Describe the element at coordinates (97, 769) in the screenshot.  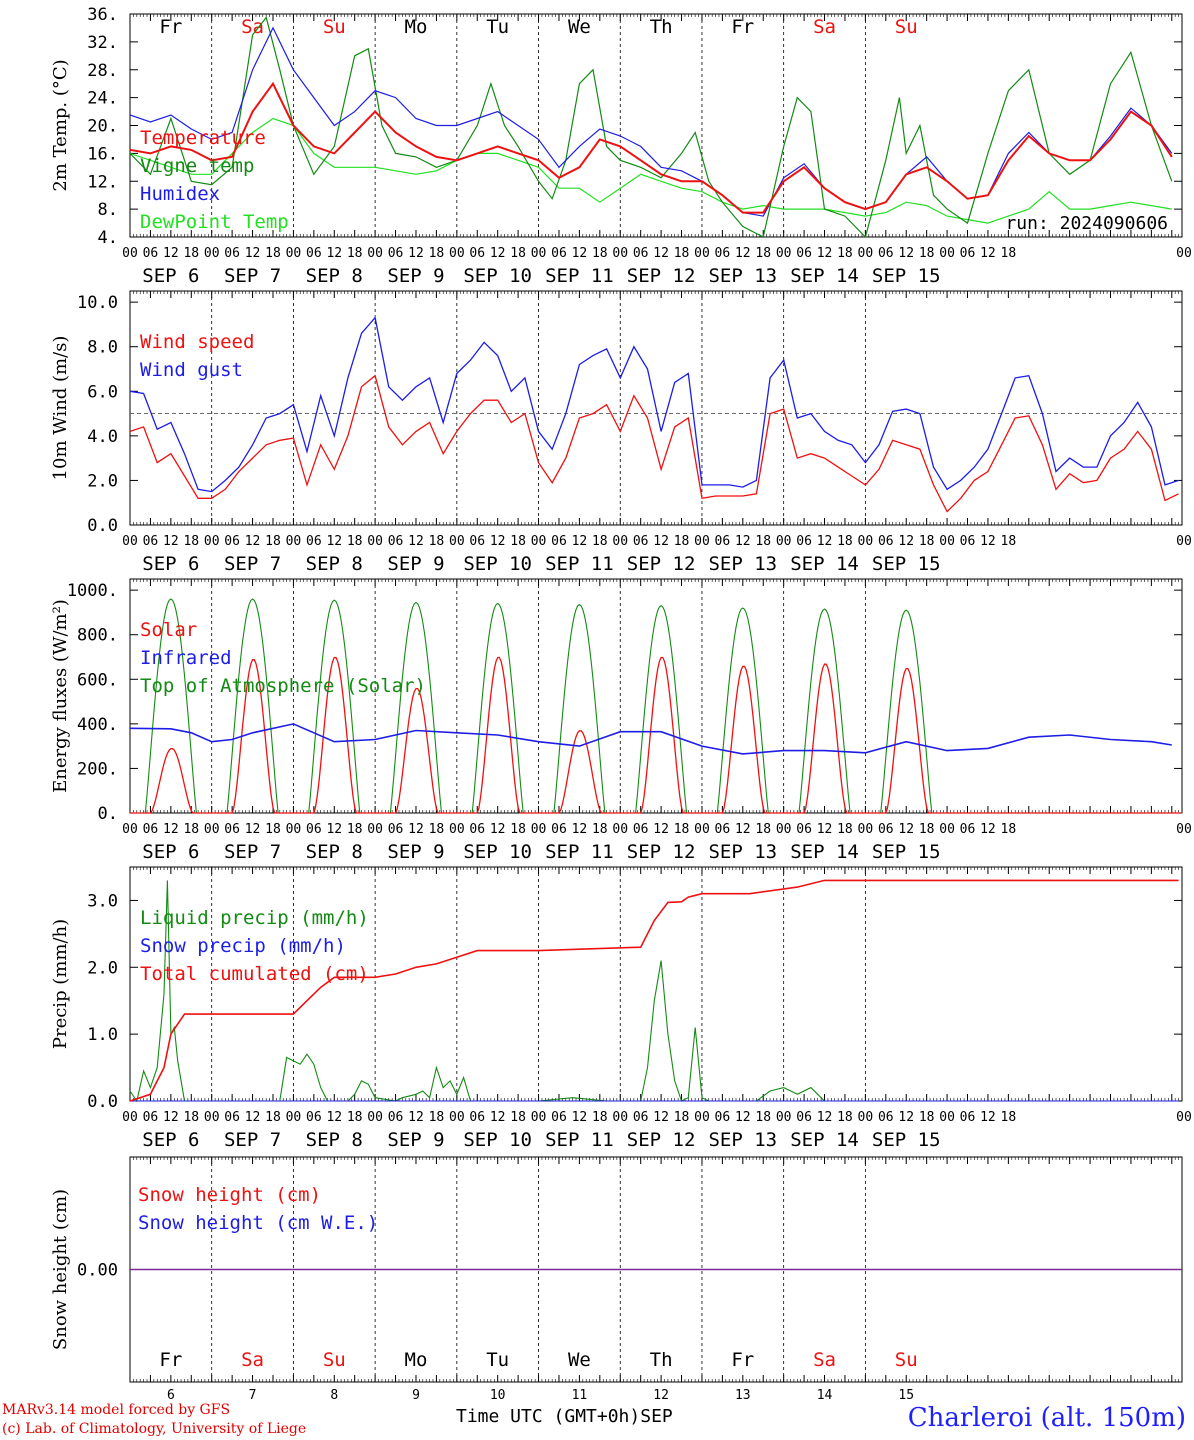
I see `y-tick-label: 200.` at that location.